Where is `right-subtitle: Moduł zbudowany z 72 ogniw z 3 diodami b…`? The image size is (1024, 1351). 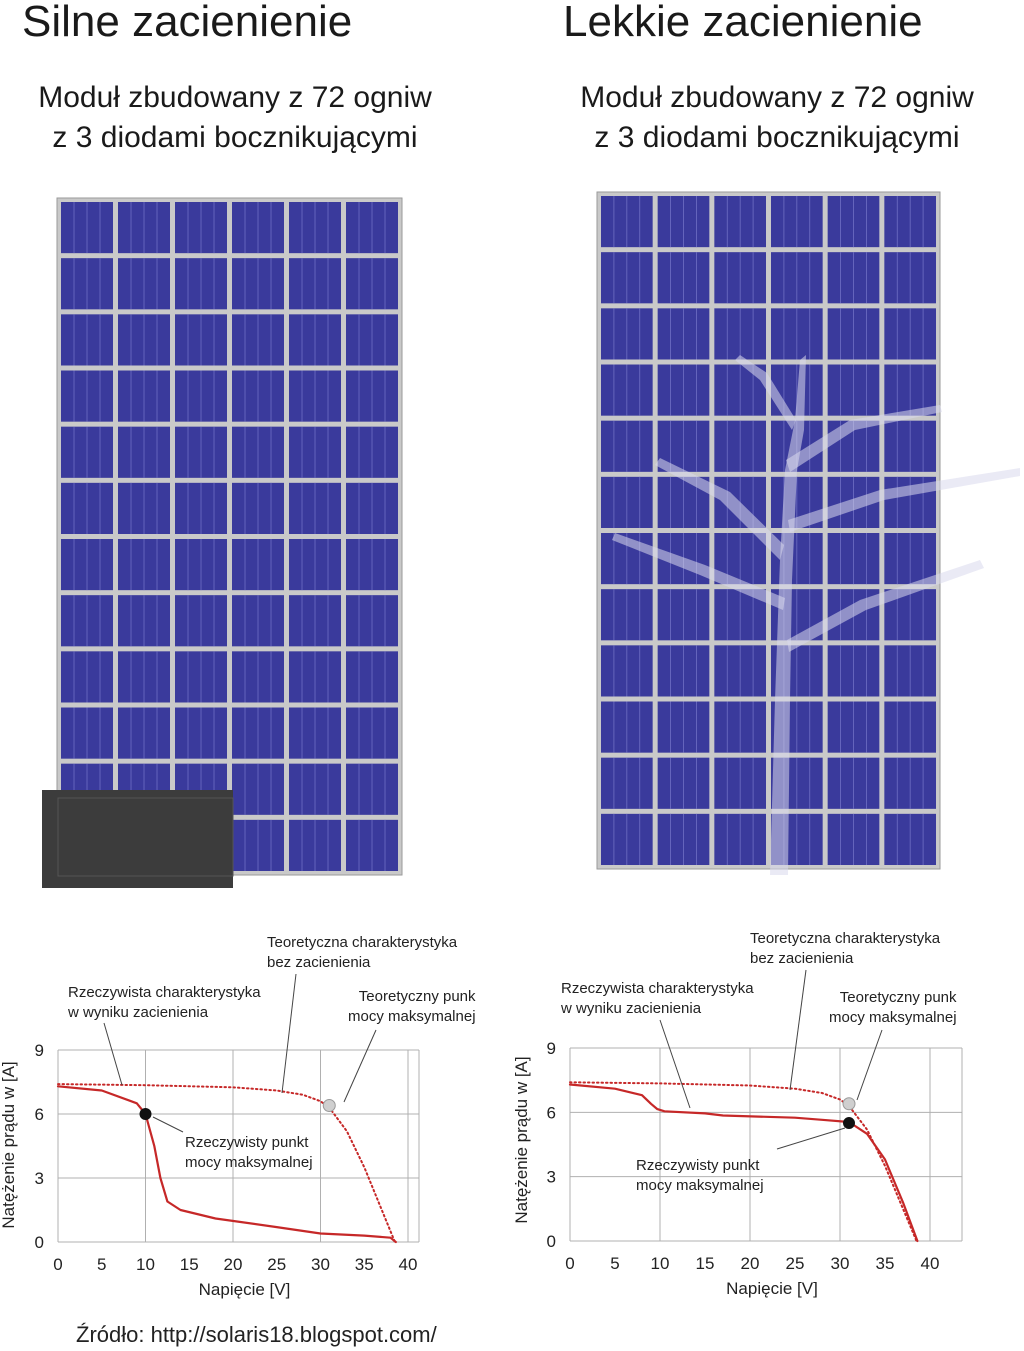 right-subtitle: Moduł zbudowany z 72 ogniw z 3 diodami b… is located at coordinates (777, 118).